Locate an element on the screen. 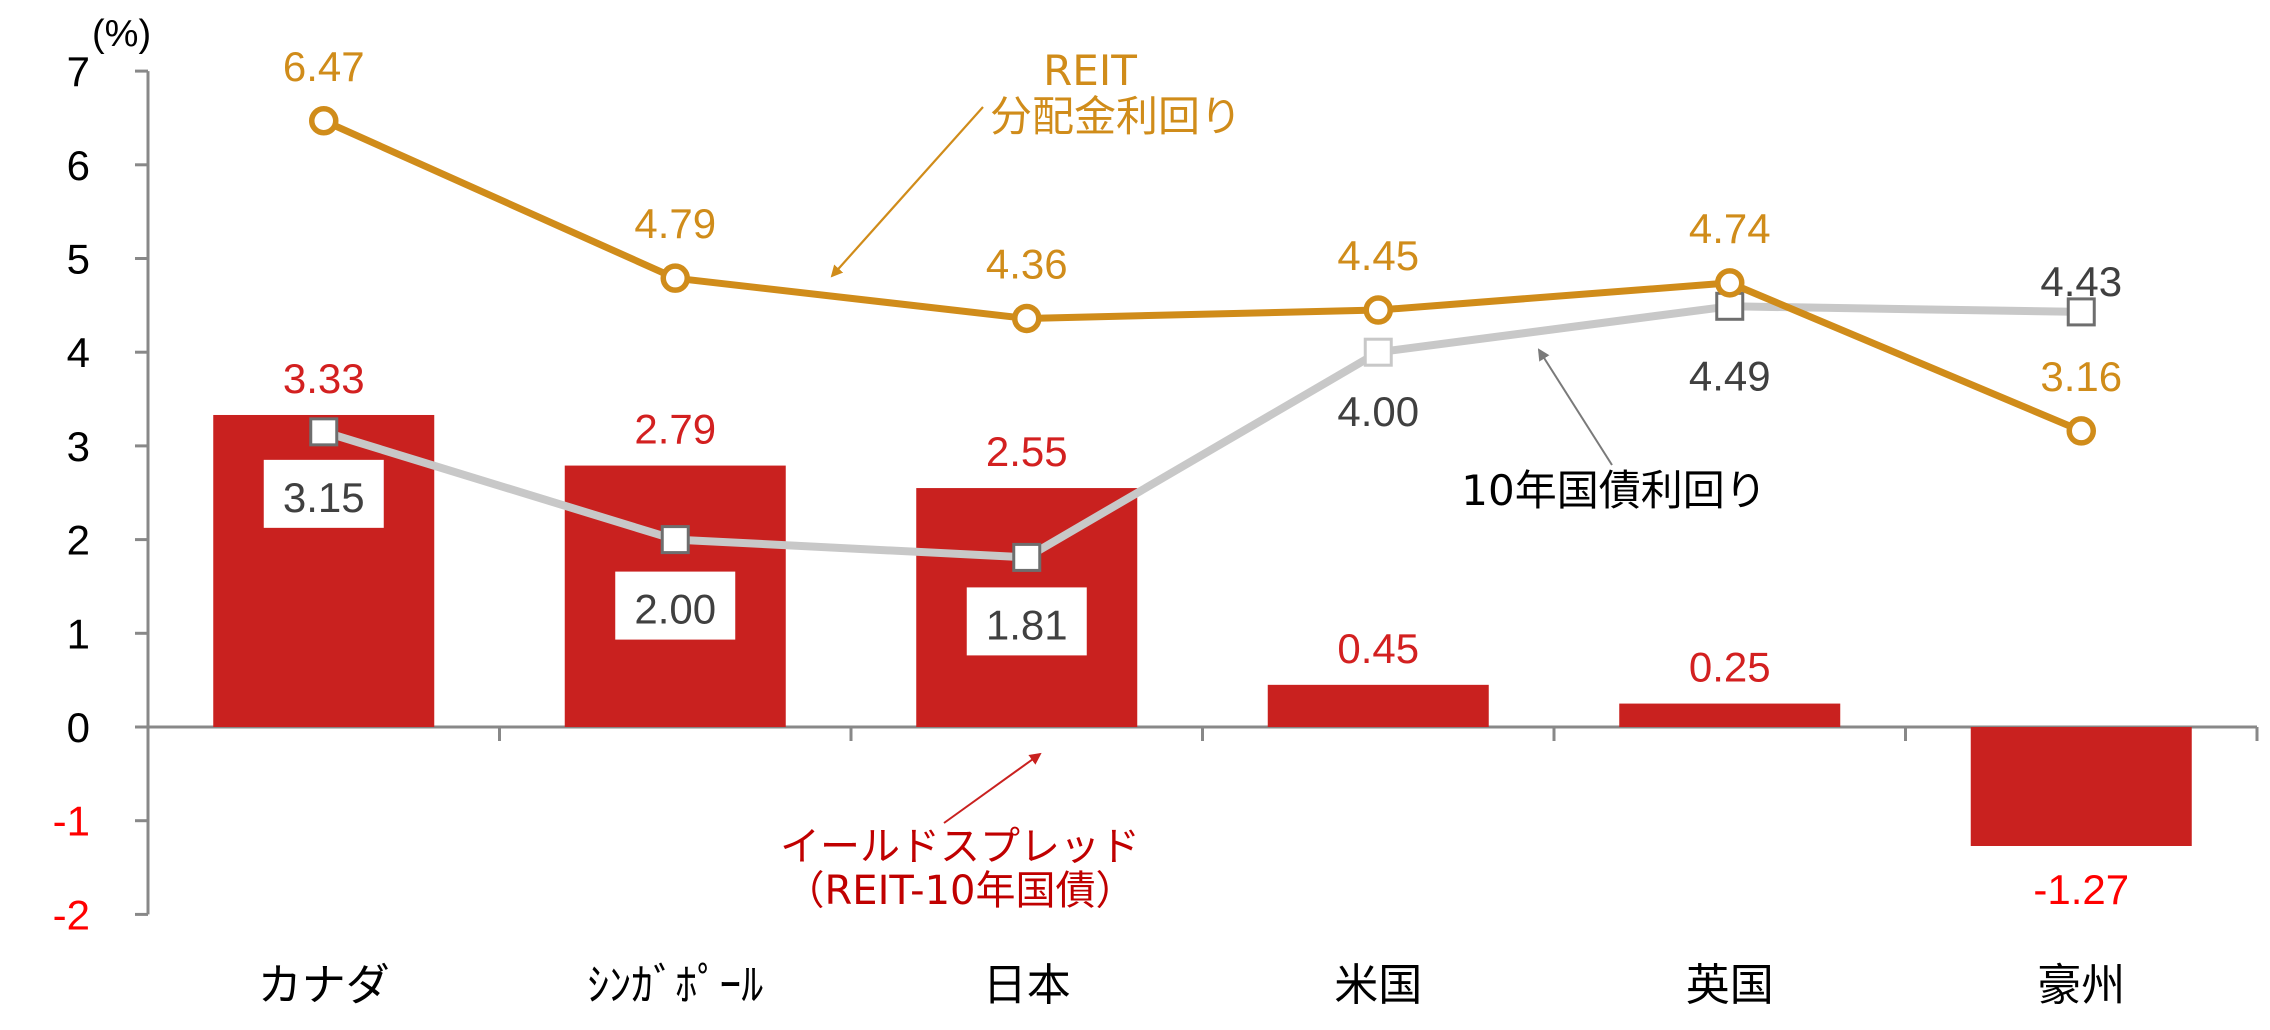 The height and width of the screenshot is (1030, 2270). reit-annotation: REIT 分配金利回り is located at coordinates (1116, 94).